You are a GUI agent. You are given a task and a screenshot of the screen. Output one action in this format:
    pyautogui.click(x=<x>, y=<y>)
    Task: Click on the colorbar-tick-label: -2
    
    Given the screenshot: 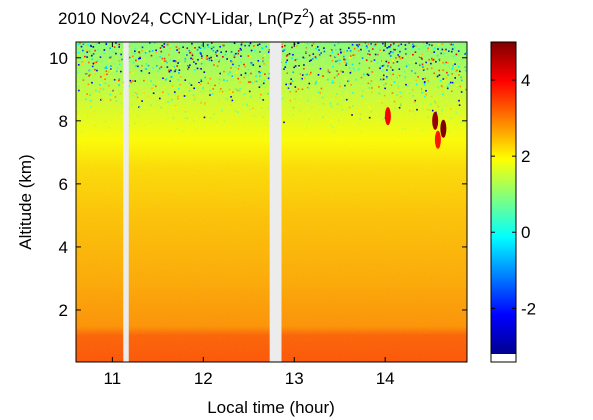 What is the action you would take?
    pyautogui.click(x=528, y=308)
    